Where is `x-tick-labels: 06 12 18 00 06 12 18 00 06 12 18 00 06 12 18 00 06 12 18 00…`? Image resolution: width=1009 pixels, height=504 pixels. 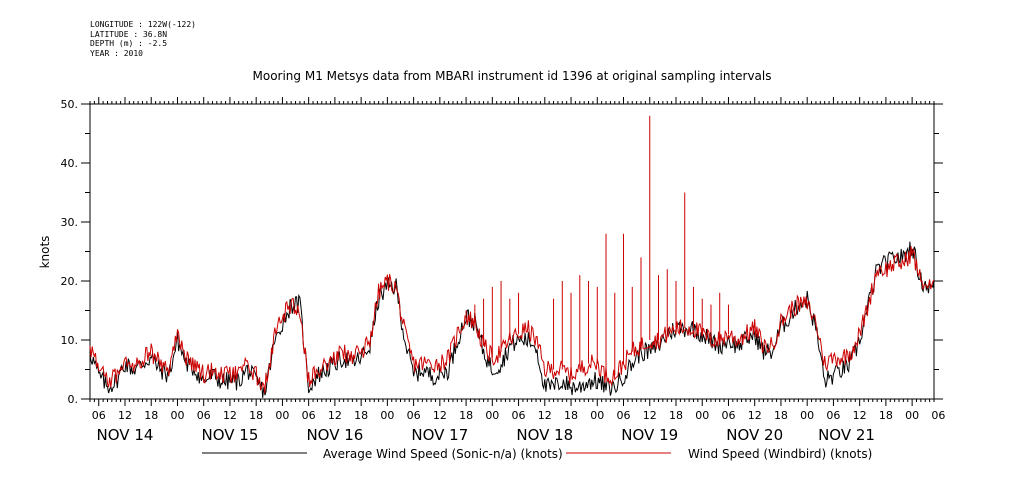
x-tick-labels: 06 12 18 00 06 12 18 00 06 12 18 00 06 12 18 00 06 12 18 00… is located at coordinates (519, 415).